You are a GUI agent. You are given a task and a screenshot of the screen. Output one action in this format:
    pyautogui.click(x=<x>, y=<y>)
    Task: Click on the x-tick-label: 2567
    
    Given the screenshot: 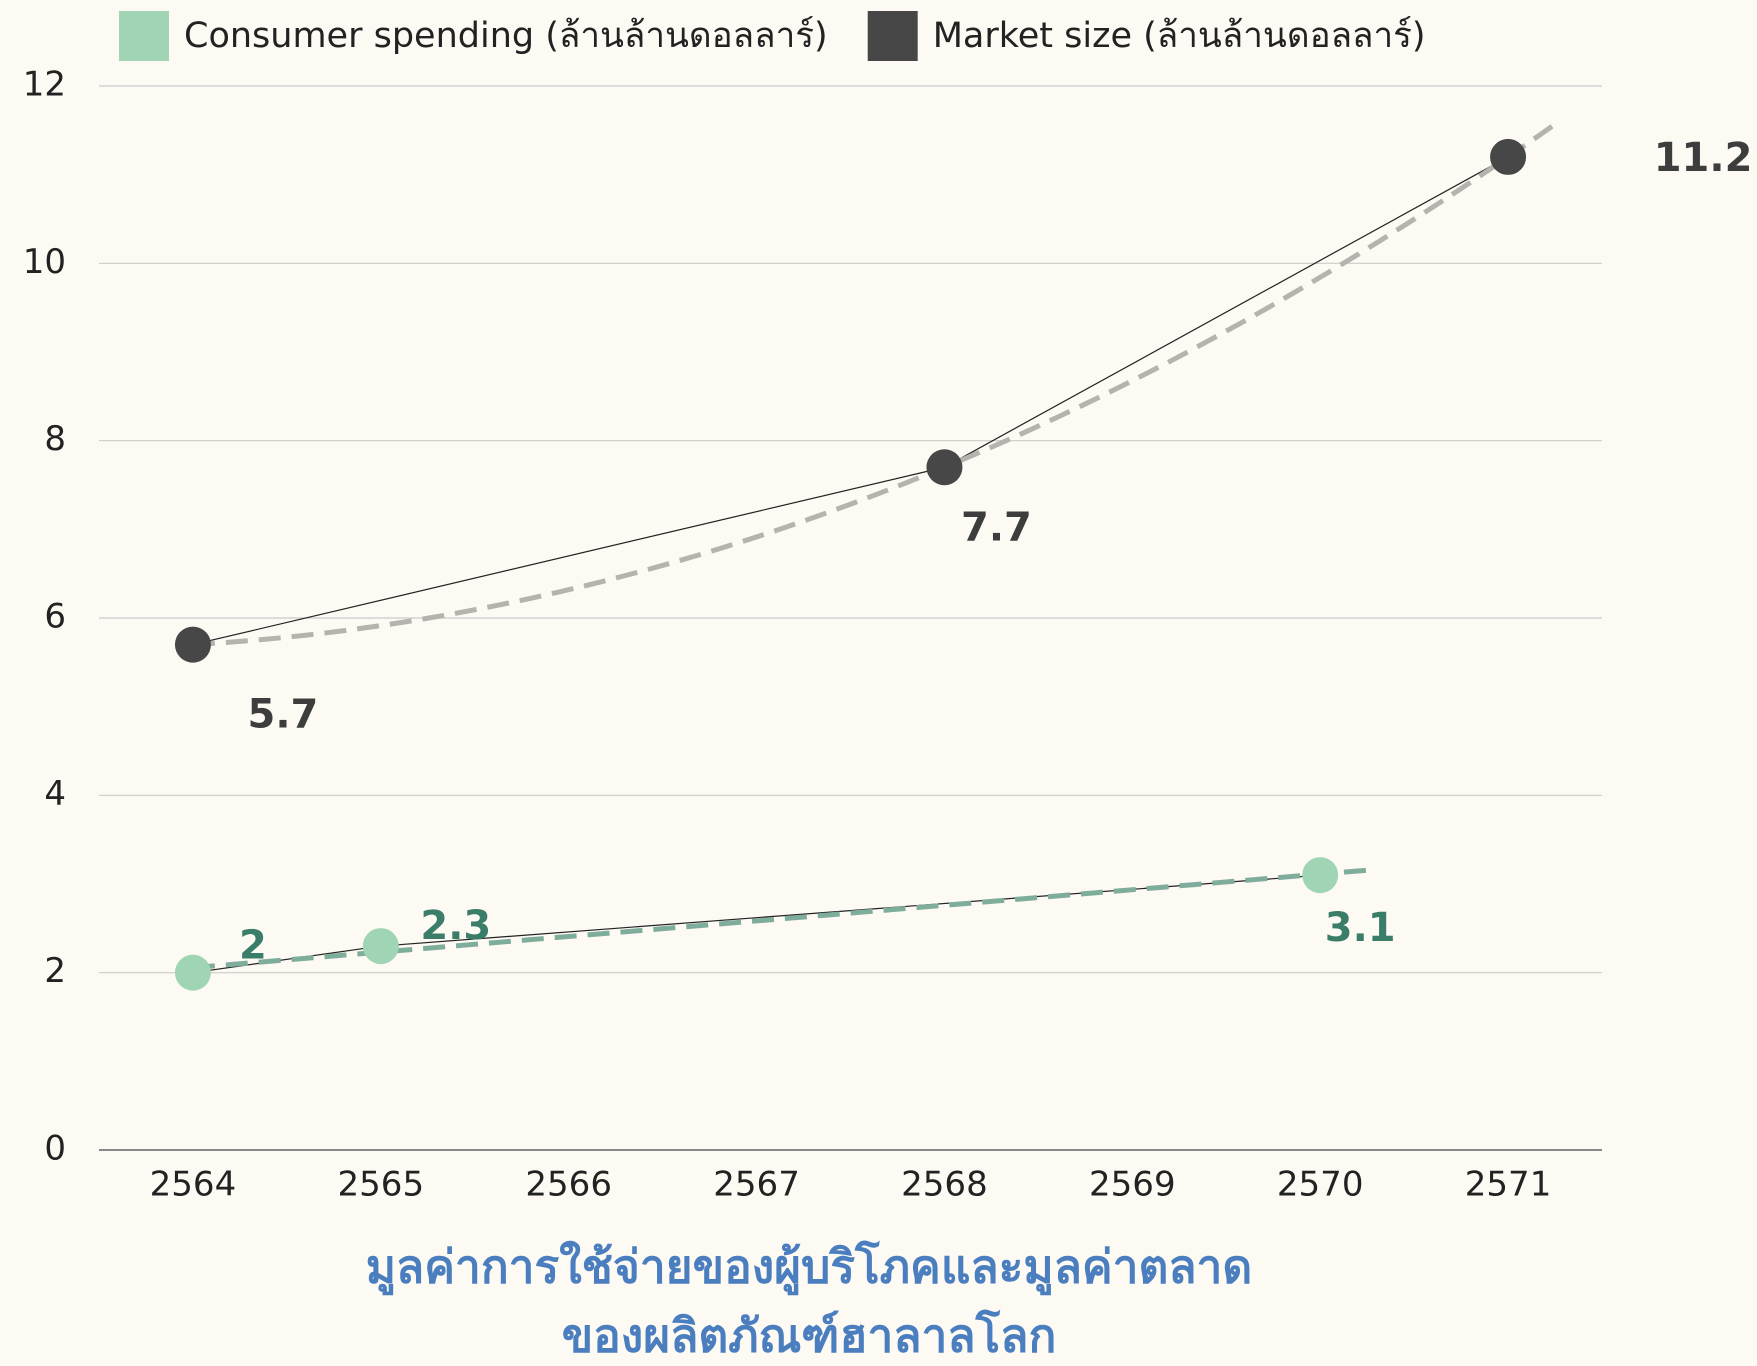 What is the action you would take?
    pyautogui.click(x=756, y=1185)
    